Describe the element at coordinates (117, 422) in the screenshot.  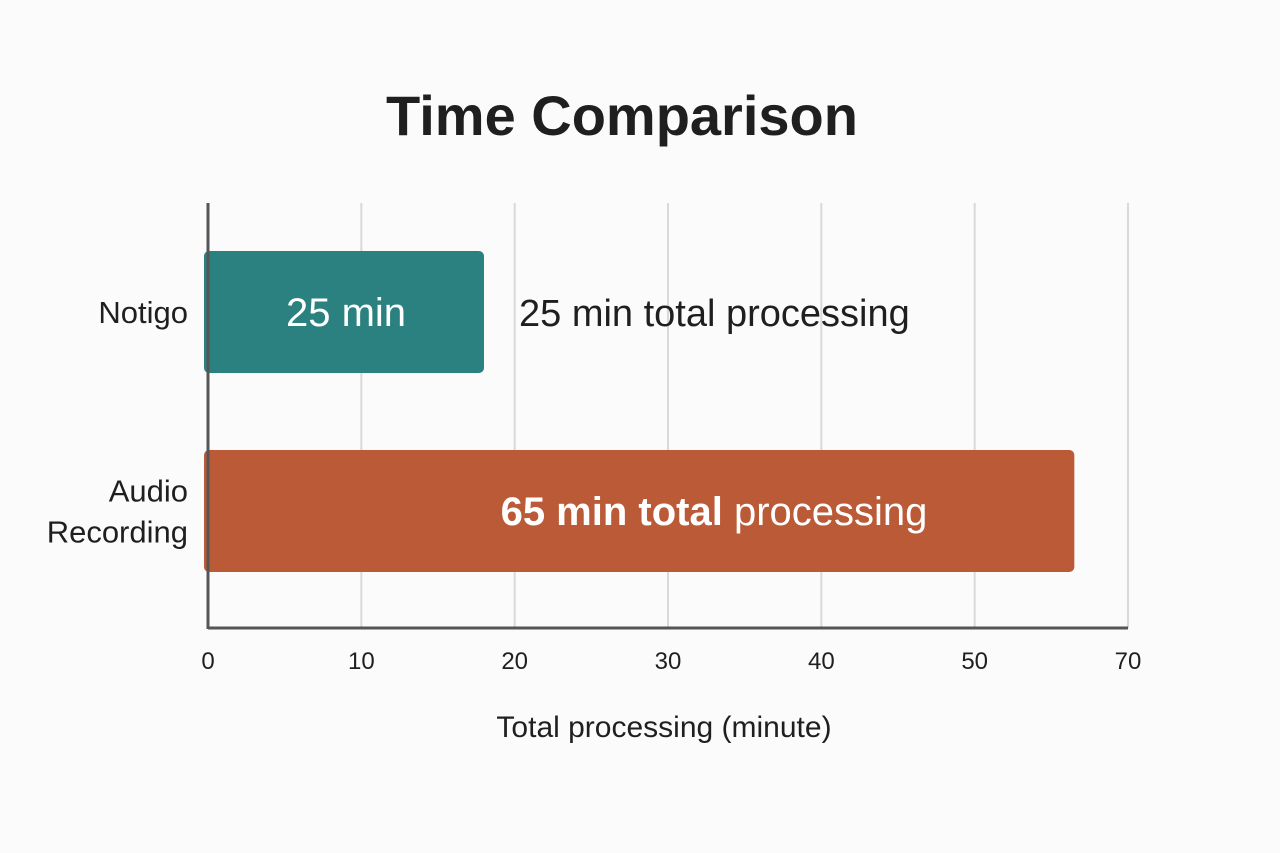
I see `category-labels: Notigo Audio Recording` at that location.